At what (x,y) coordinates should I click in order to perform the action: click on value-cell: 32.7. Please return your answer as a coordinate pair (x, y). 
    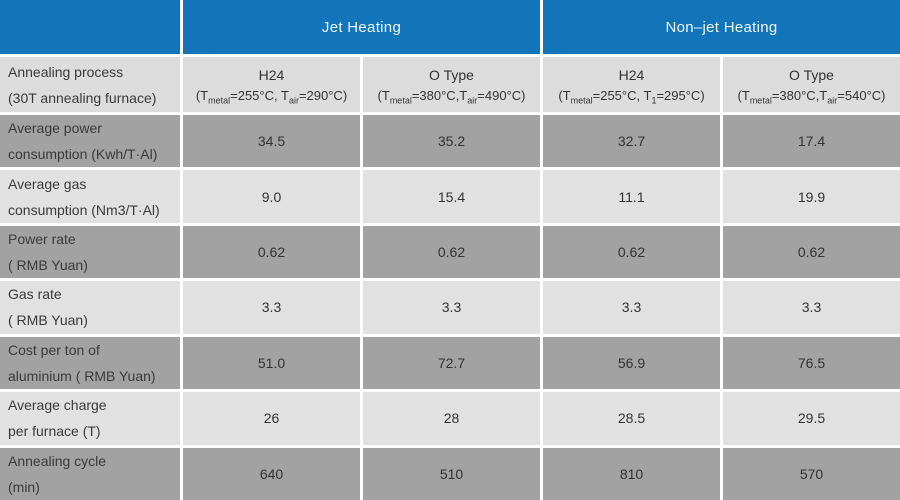
    Looking at the image, I should click on (631, 141).